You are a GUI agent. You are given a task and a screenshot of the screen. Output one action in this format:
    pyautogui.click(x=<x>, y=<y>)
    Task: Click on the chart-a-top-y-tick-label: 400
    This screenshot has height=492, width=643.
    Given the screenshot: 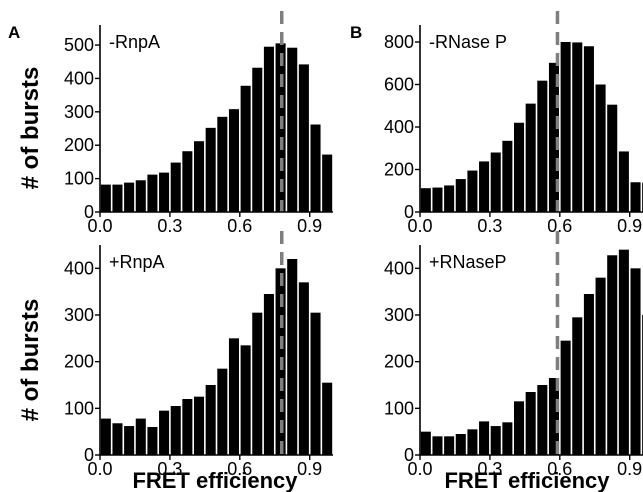 What is the action you would take?
    pyautogui.click(x=79, y=78)
    